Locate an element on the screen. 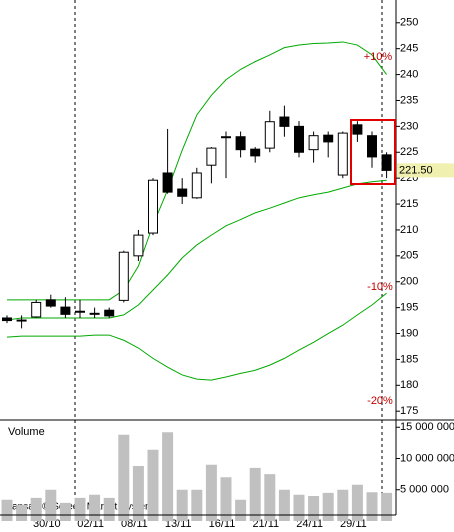  y-tick-label: 180 is located at coordinates (409, 385).